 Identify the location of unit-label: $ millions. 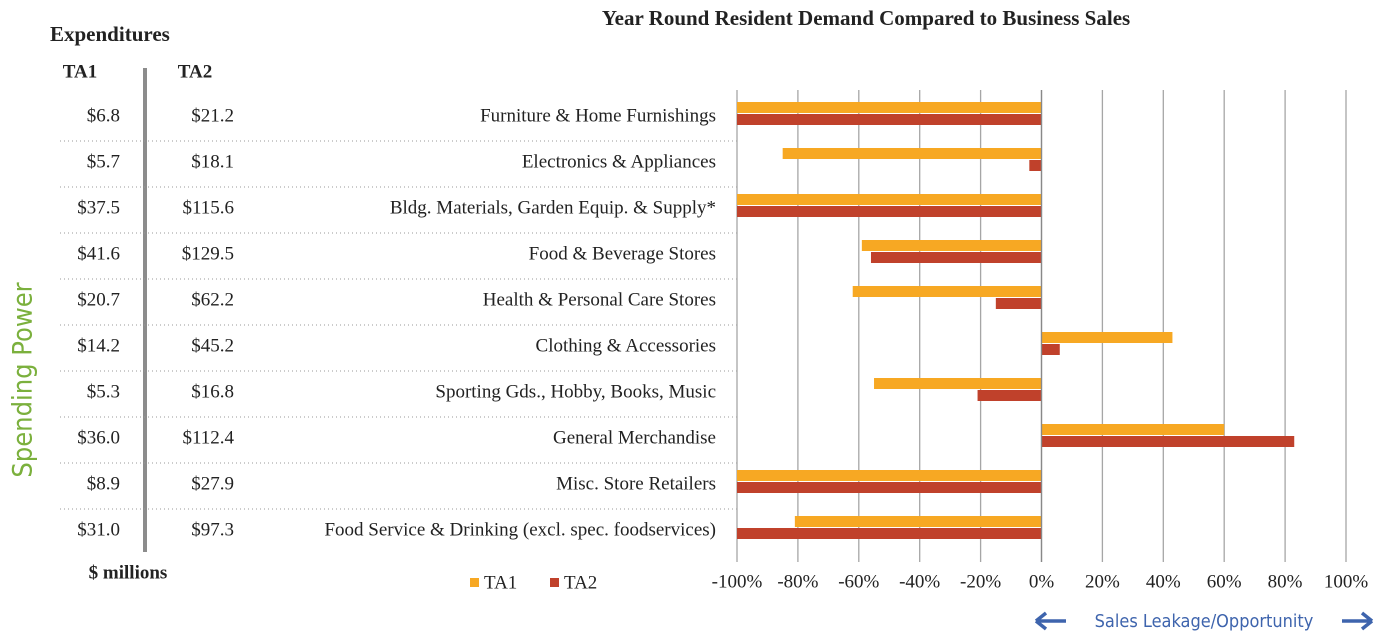
(128, 572).